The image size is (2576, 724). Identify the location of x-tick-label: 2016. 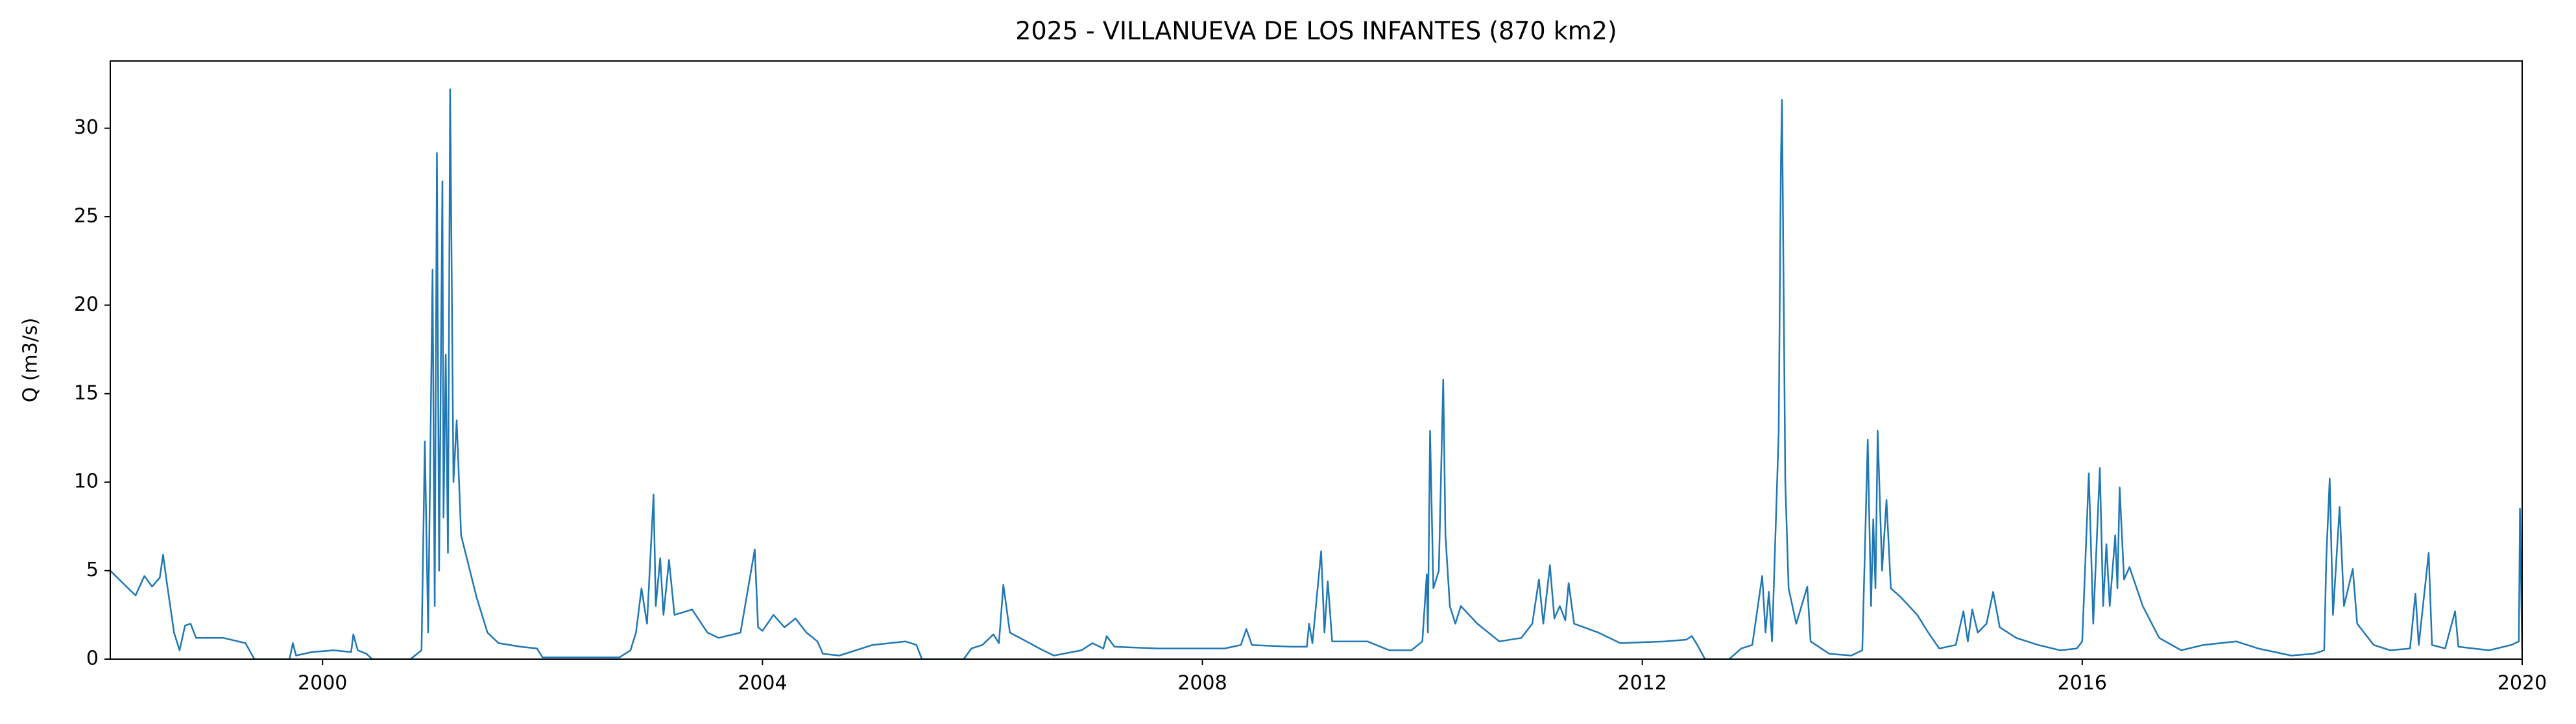
(2082, 683).